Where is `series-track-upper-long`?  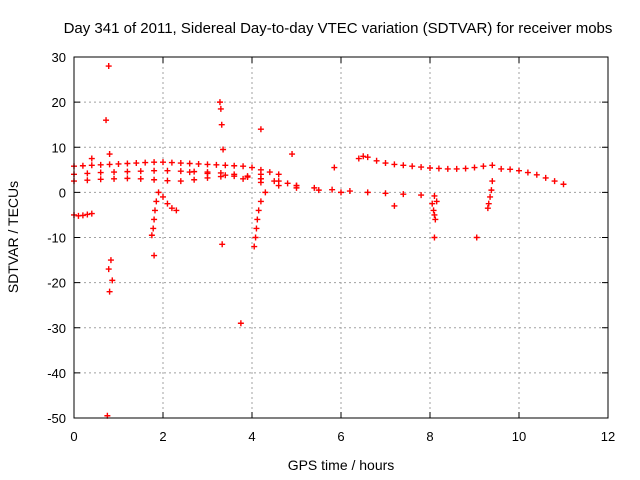
series-track-upper-long is located at coordinates (176, 168).